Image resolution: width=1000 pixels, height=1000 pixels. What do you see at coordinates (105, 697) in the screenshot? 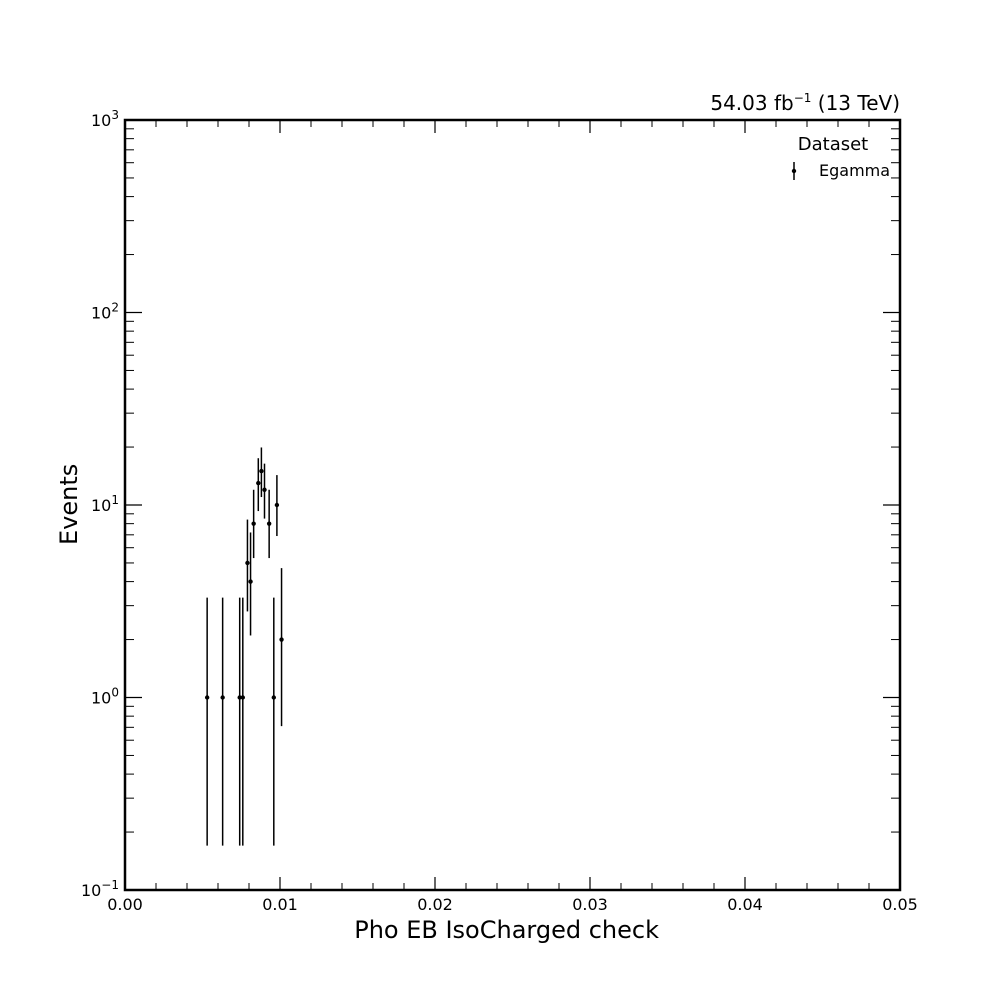
I see `y-tick-label: 10⁰` at bounding box center [105, 697].